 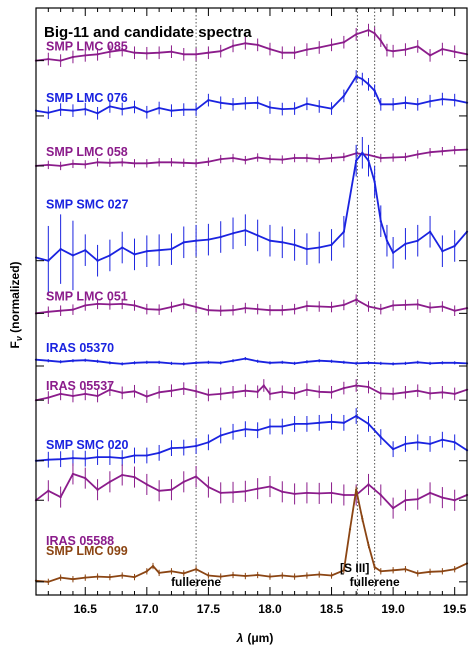 What do you see at coordinates (270, 609) in the screenshot?
I see `x-tick-label: 18.0` at bounding box center [270, 609].